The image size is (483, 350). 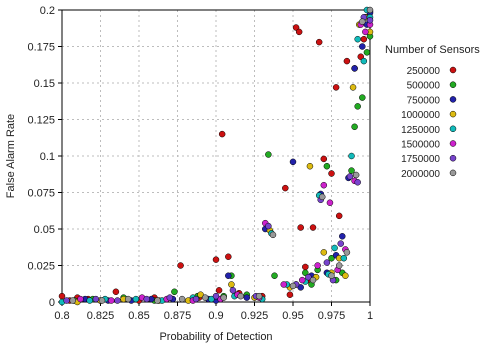 I want to click on x-tick-label: 0.975, so click(x=332, y=316).